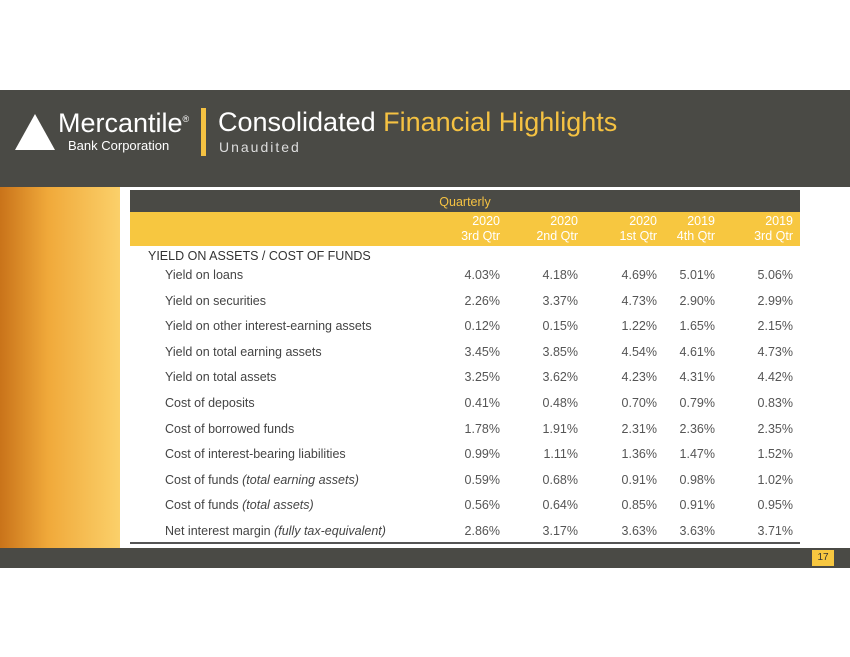 This screenshot has width=850, height=657. What do you see at coordinates (697, 479) in the screenshot?
I see `value-cell: 0.98%` at bounding box center [697, 479].